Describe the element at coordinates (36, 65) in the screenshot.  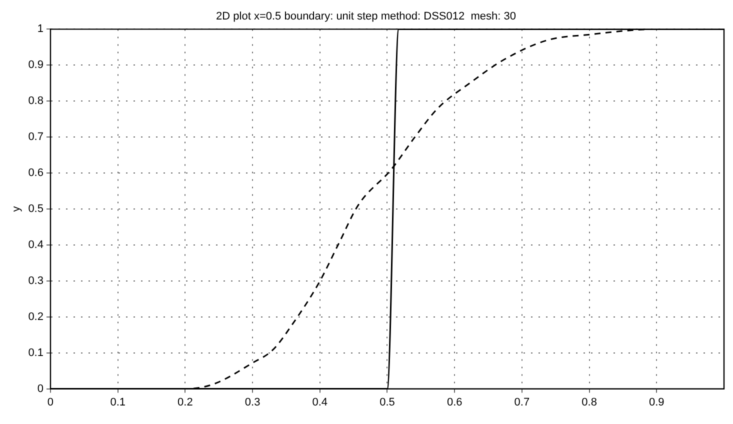
I see `y-tick-label: 0.9` at that location.